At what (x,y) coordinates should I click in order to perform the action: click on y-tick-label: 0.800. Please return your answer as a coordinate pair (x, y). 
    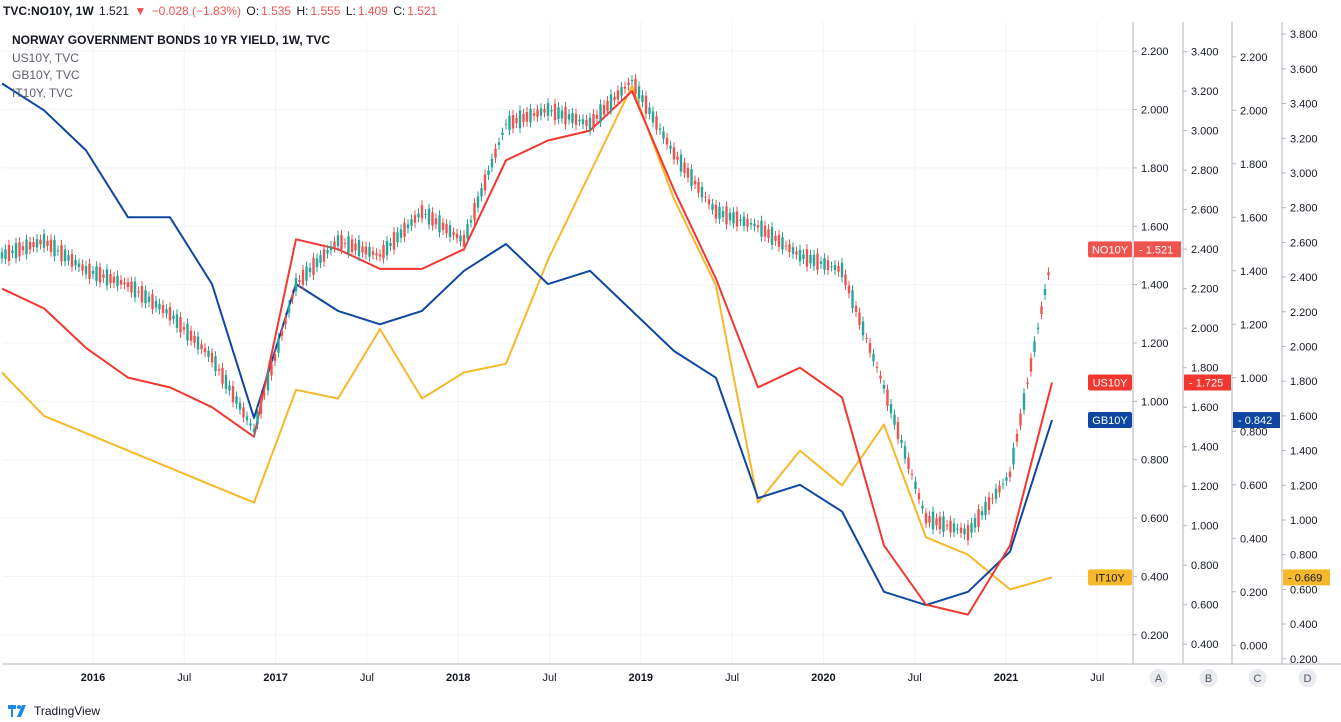
    Looking at the image, I should click on (1254, 432).